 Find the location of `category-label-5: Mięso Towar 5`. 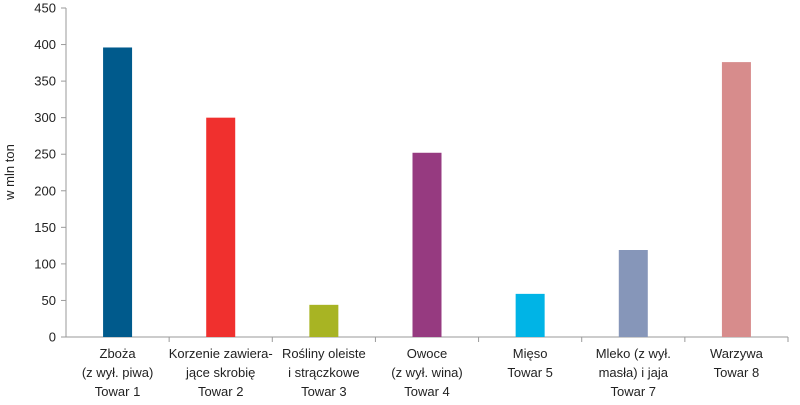

category-label-5: Mięso Towar 5 is located at coordinates (530, 363).